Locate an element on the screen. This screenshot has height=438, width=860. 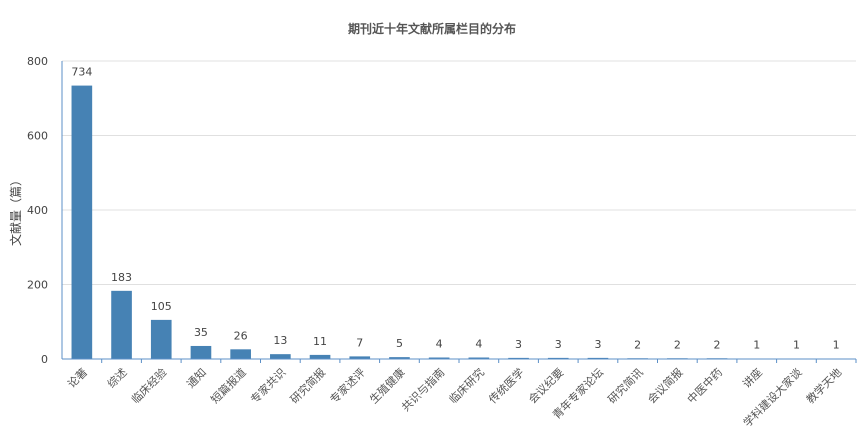
data-label: 35 is located at coordinates (201, 332).